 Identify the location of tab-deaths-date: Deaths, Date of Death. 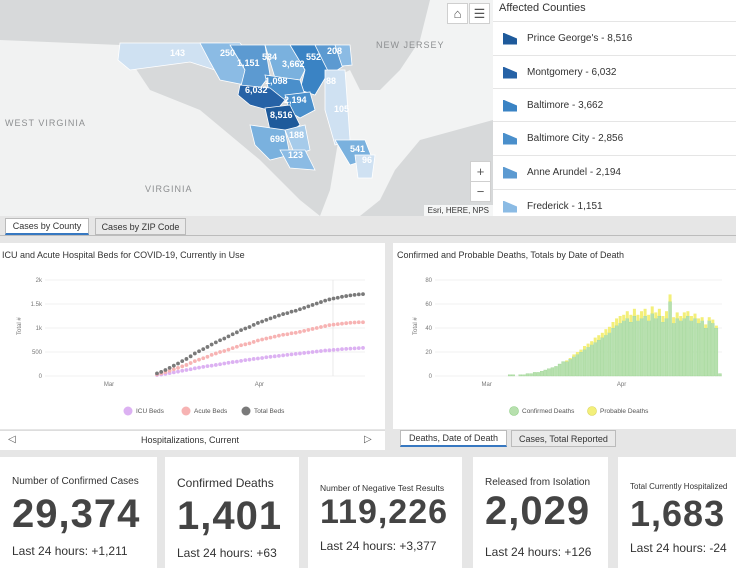
(453, 438).